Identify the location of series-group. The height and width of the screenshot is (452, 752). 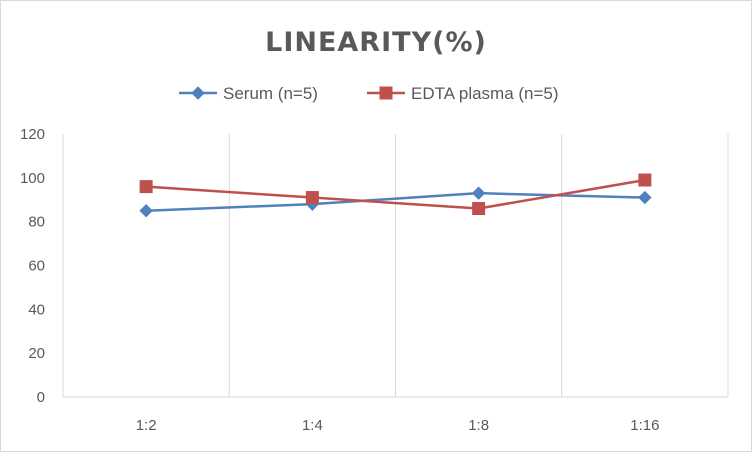
(395, 195).